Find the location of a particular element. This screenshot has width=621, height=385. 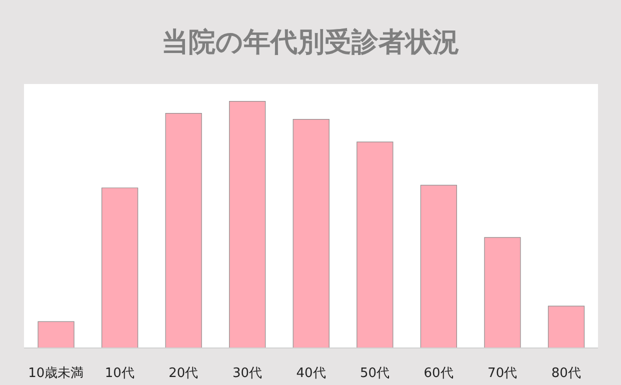

x-tick-label: 30代 is located at coordinates (247, 374).